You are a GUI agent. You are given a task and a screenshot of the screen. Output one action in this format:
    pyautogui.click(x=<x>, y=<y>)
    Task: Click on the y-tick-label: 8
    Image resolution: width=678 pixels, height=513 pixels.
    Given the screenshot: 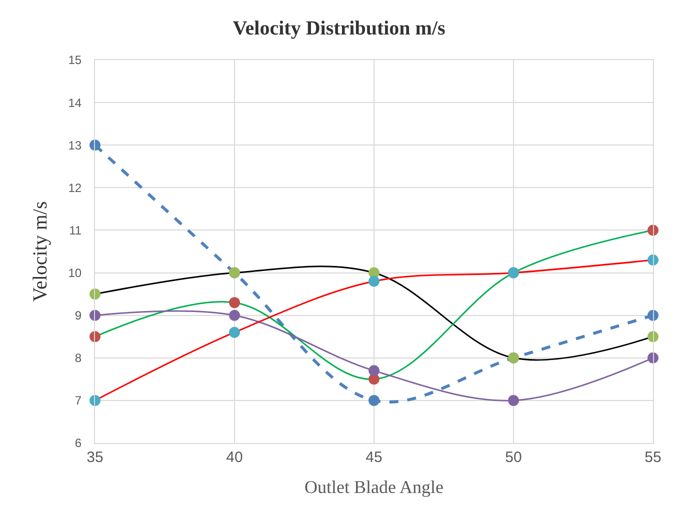 What is the action you would take?
    pyautogui.click(x=78, y=358)
    